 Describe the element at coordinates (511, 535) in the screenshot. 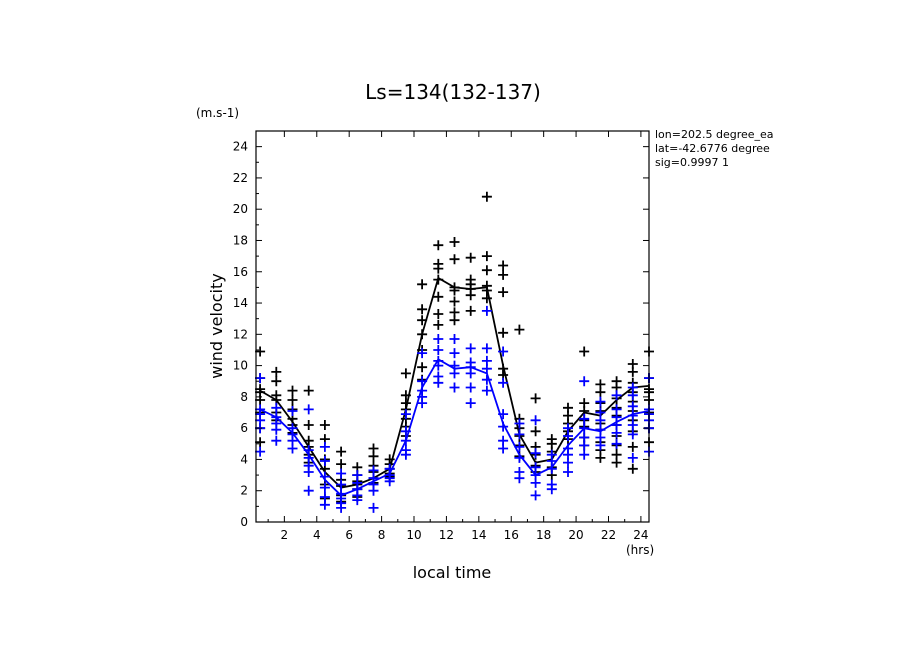

I see `x-tick-label: 16` at that location.